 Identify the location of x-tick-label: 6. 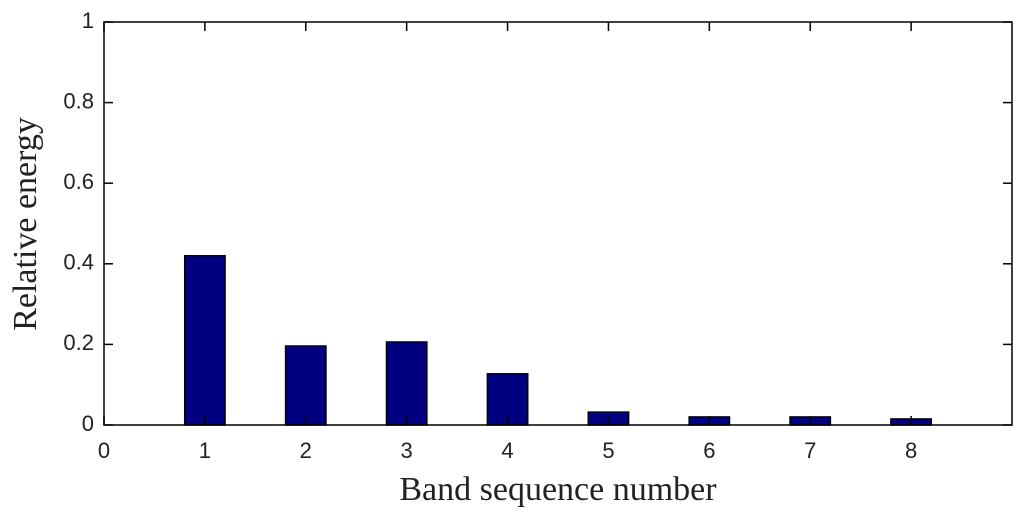
(709, 450).